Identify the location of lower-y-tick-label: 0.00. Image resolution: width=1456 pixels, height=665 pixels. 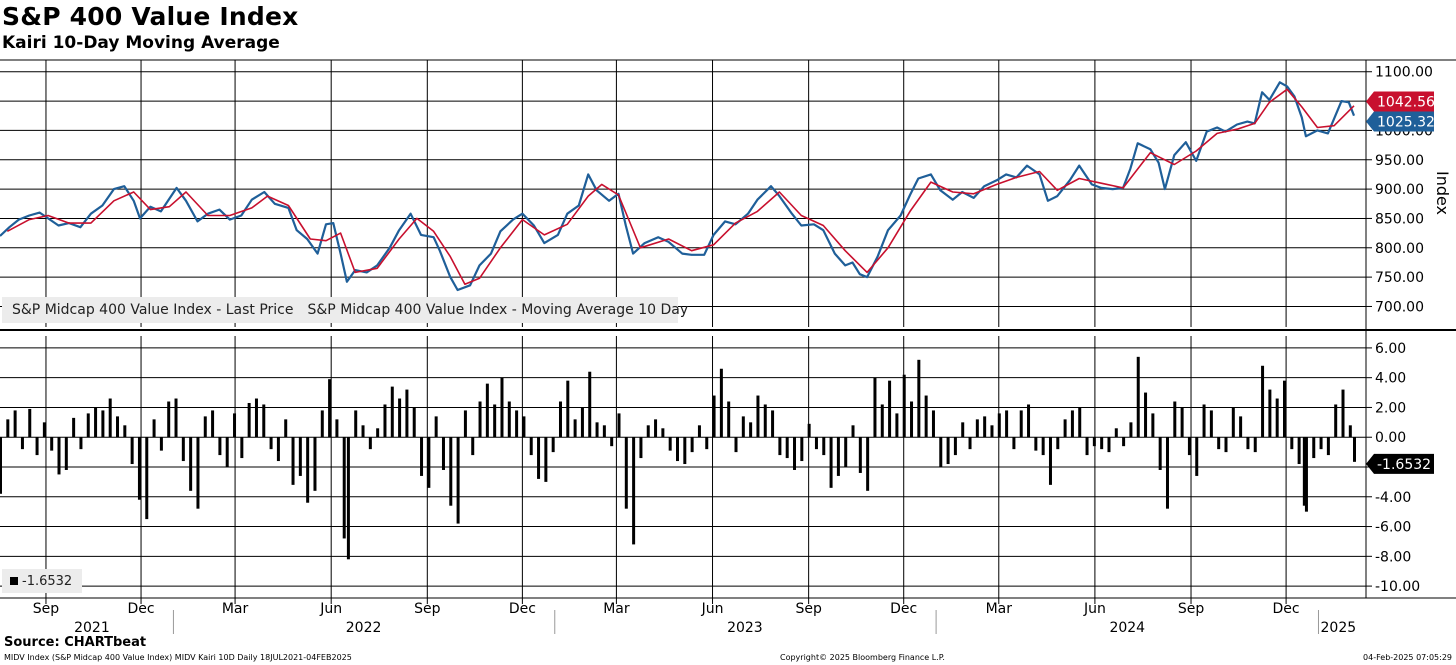
(1390, 438).